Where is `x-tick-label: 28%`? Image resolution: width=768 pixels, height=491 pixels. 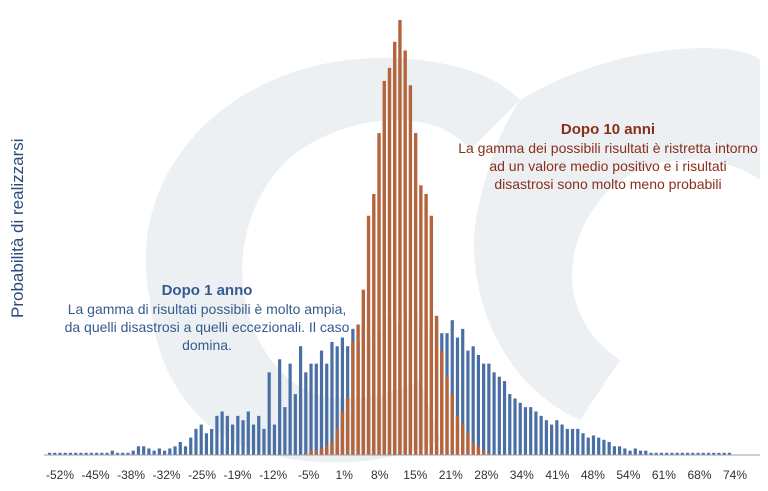
x-tick-label: 28% is located at coordinates (486, 475).